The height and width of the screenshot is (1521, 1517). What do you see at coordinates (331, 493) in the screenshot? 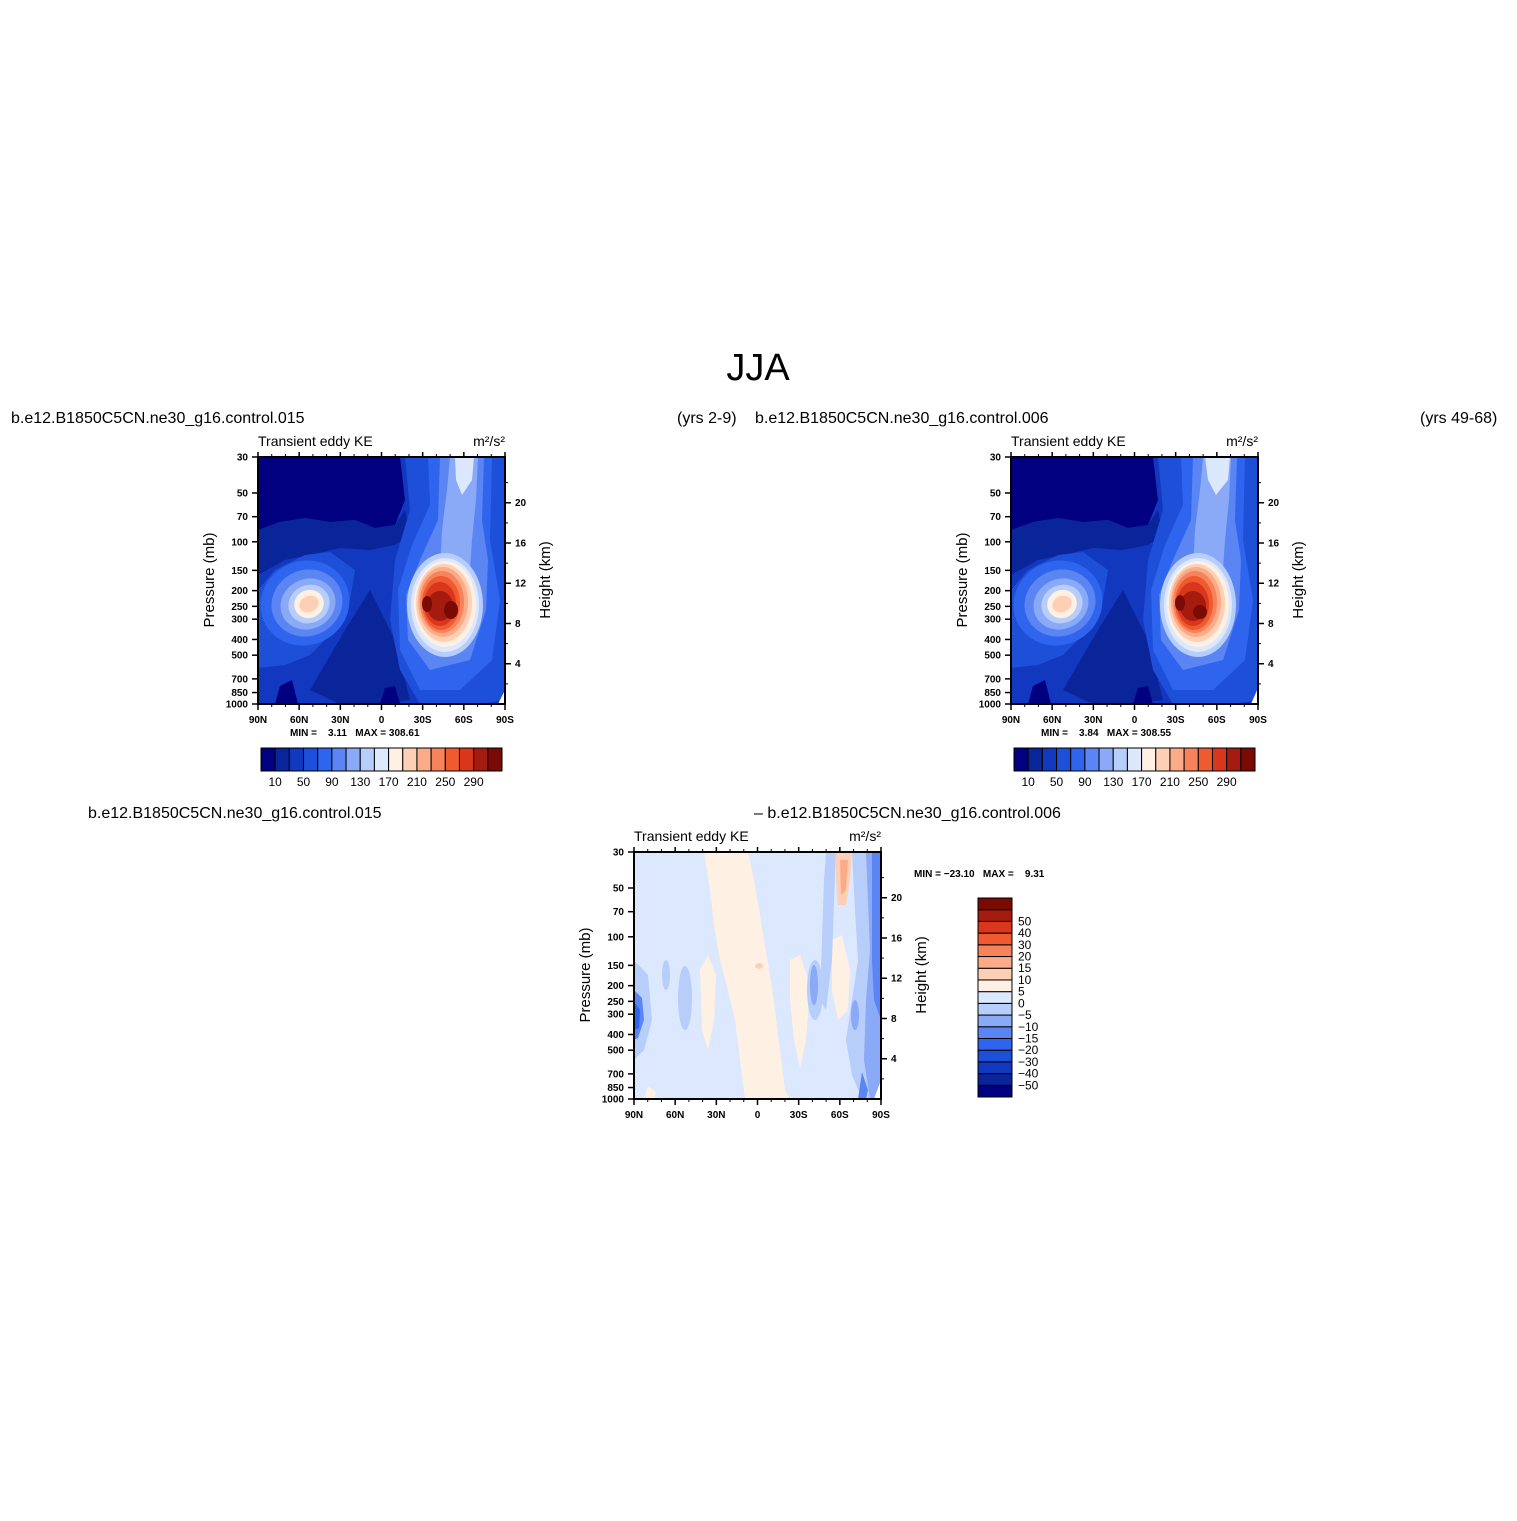
I see `panel-1-stratosphere-band` at bounding box center [331, 493].